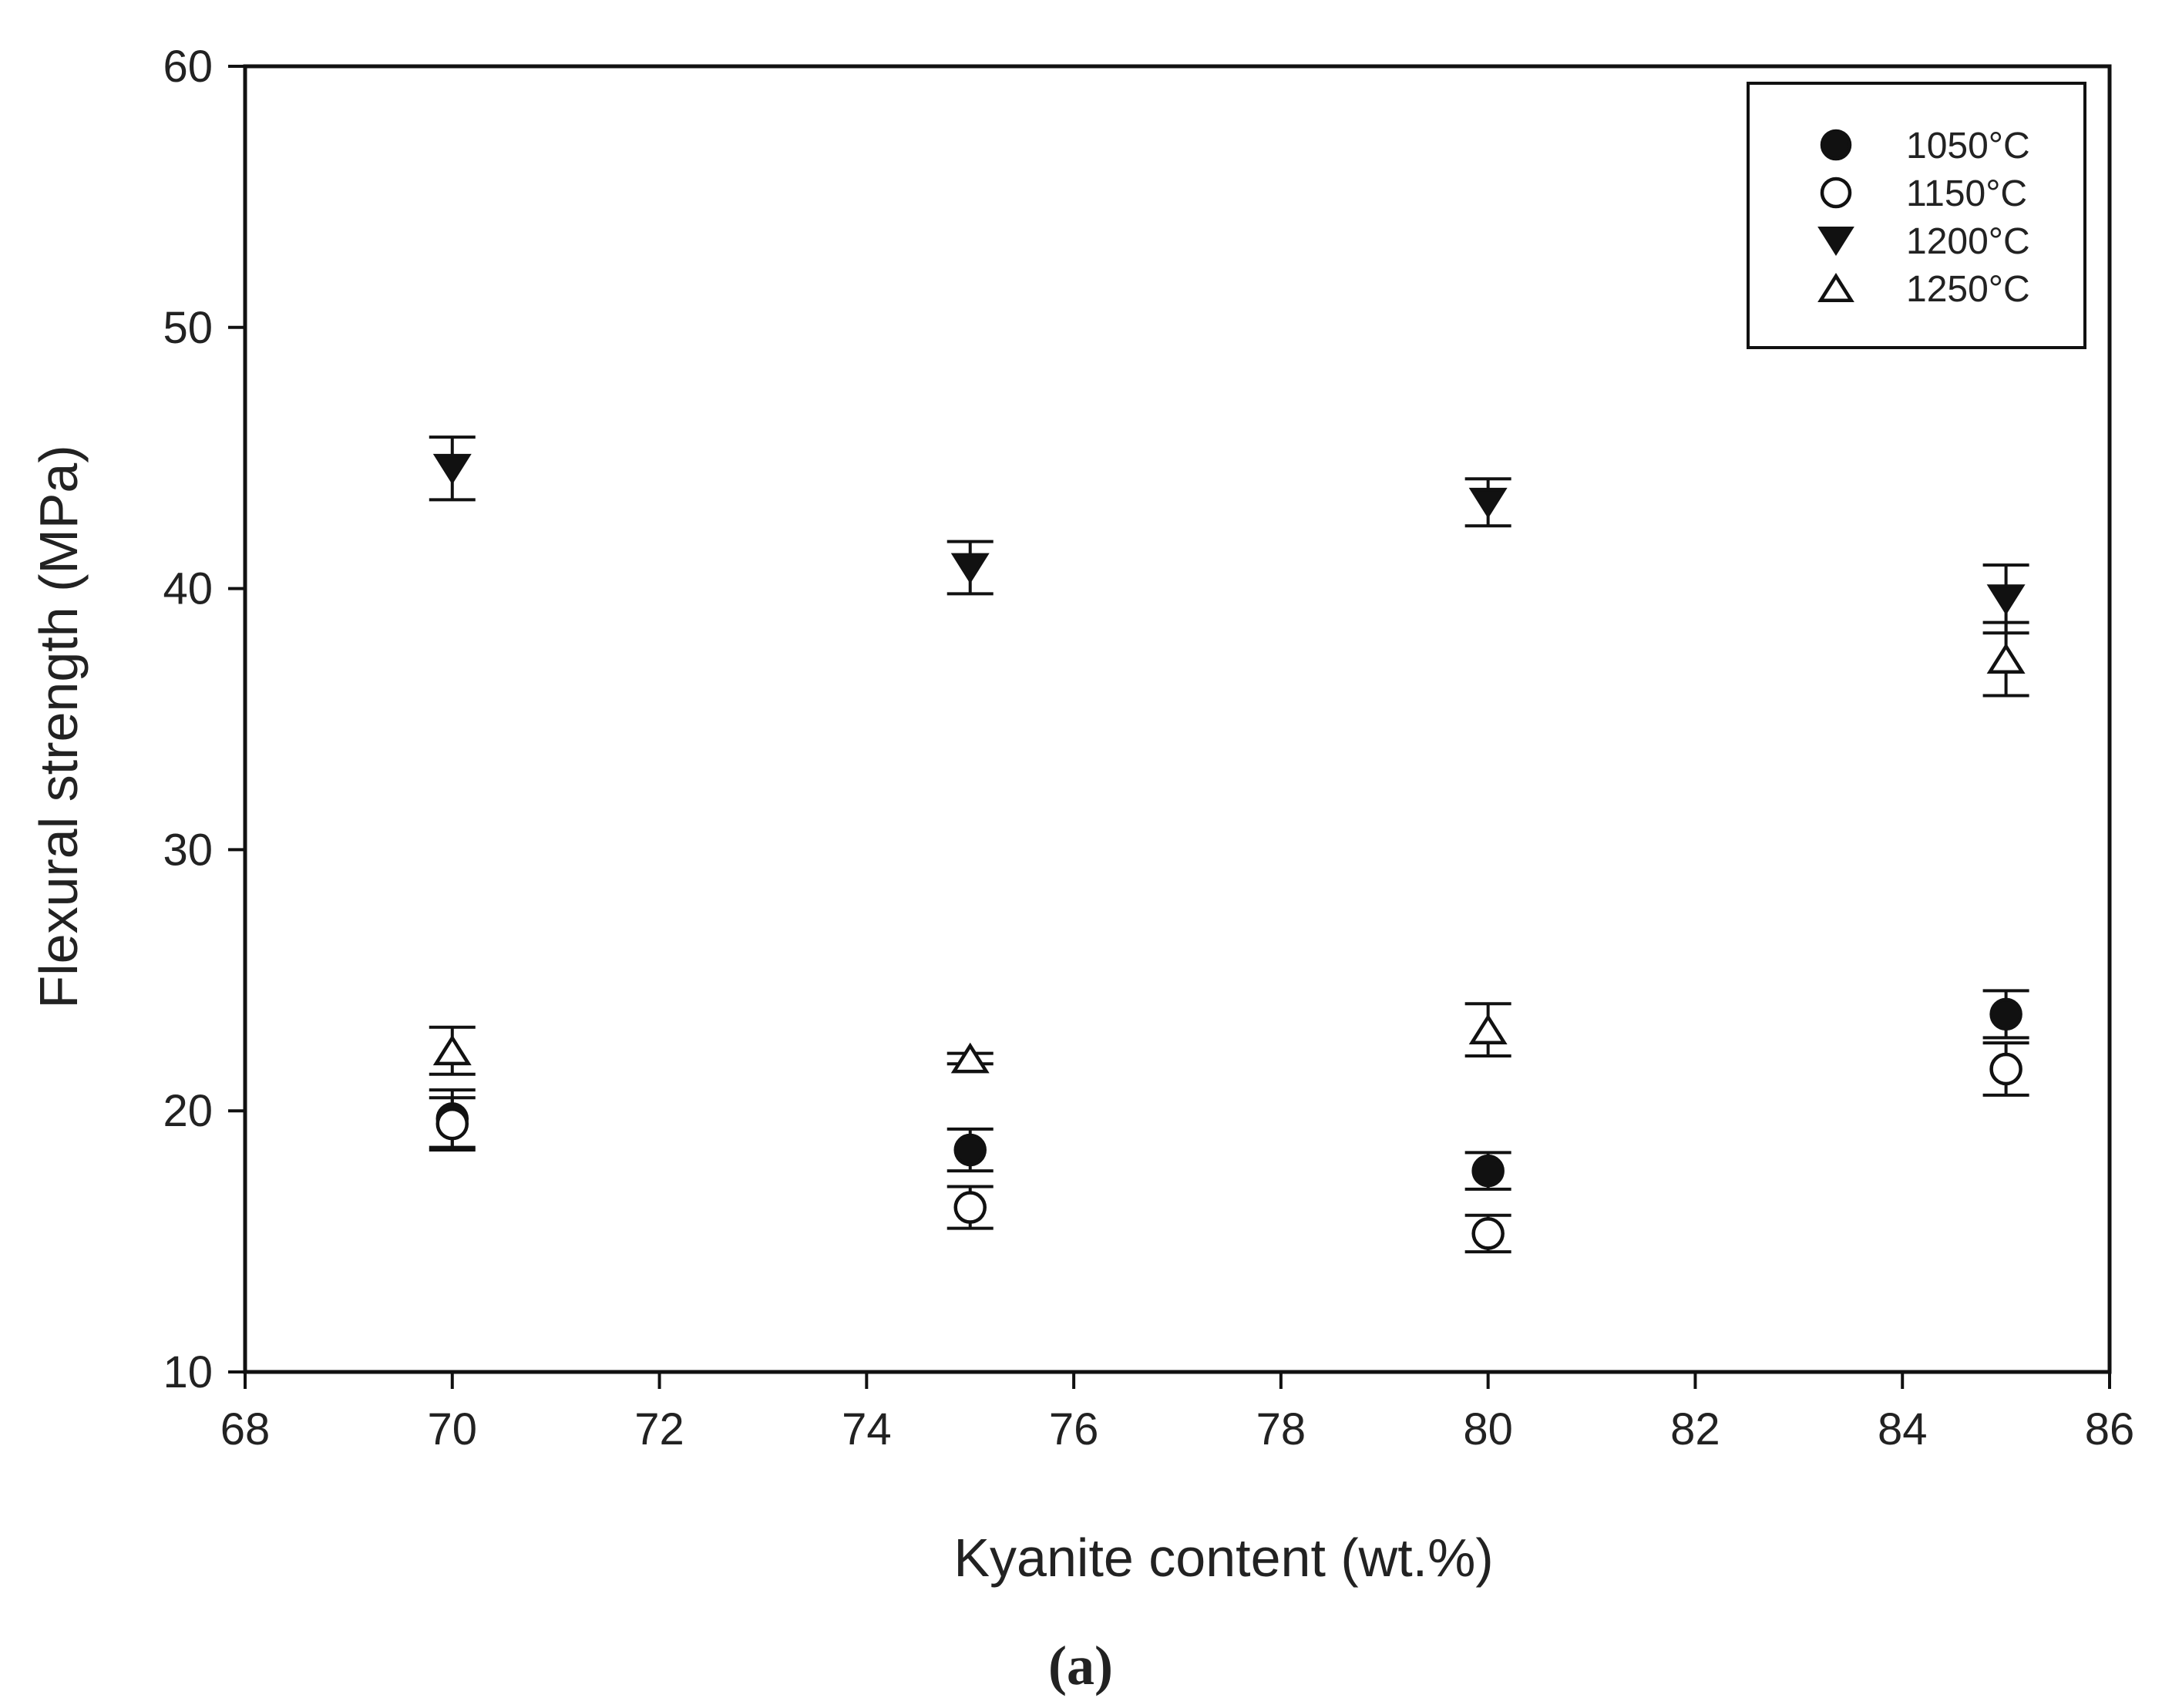 The image size is (2162, 1708). Describe the element at coordinates (188, 67) in the screenshot. I see `y-tick-label: 60` at that location.